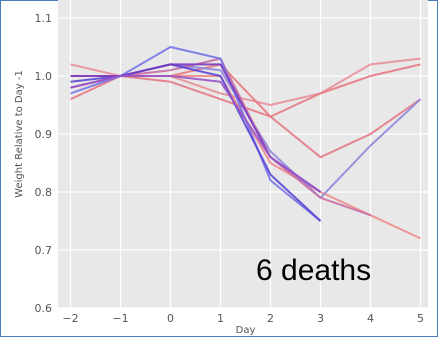 Image resolution: width=438 pixels, height=337 pixels. I want to click on y-axis-label: Weight Relative to Day -1, so click(19, 134).